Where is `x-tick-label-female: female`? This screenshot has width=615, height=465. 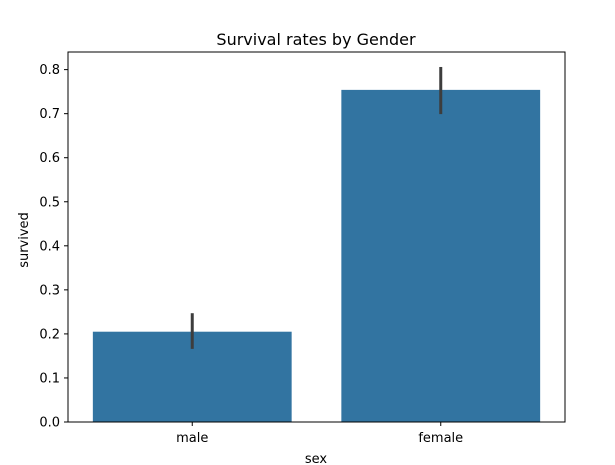
x-tick-label-female: female is located at coordinates (440, 438).